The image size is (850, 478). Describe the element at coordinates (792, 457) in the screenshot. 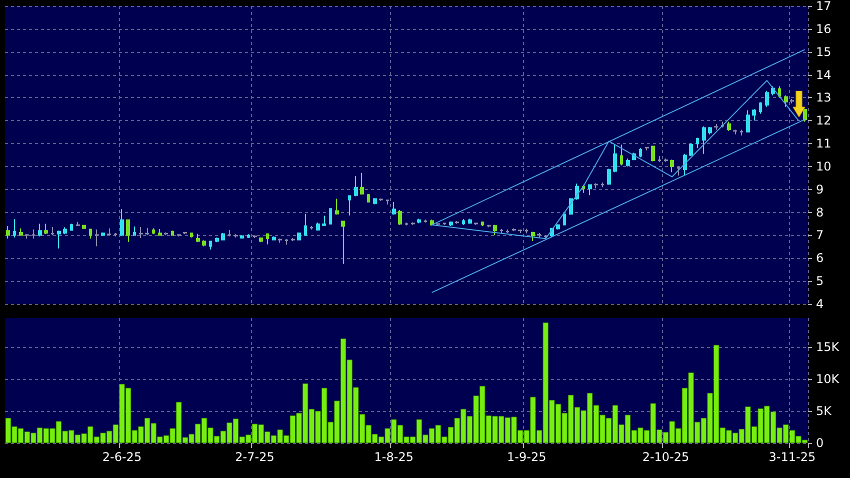

I see `x-tick-label: 3-11-25` at that location.